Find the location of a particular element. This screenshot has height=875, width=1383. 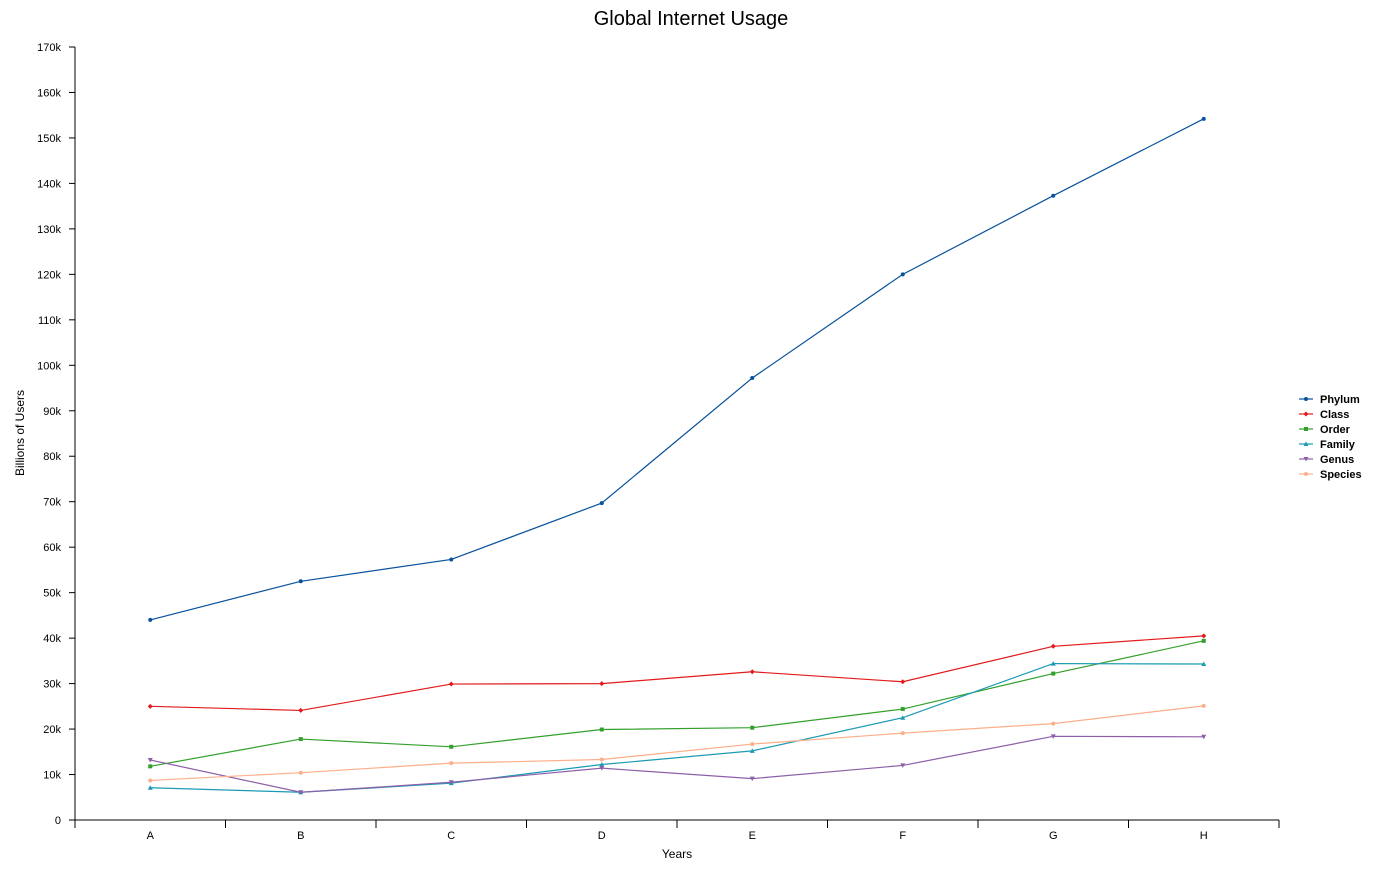

legend-label: Class is located at coordinates (1334, 415).